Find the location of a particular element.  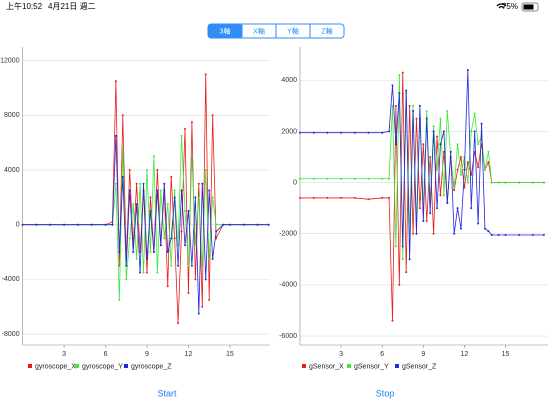

legend-label: gSensor_Z is located at coordinates (419, 366).